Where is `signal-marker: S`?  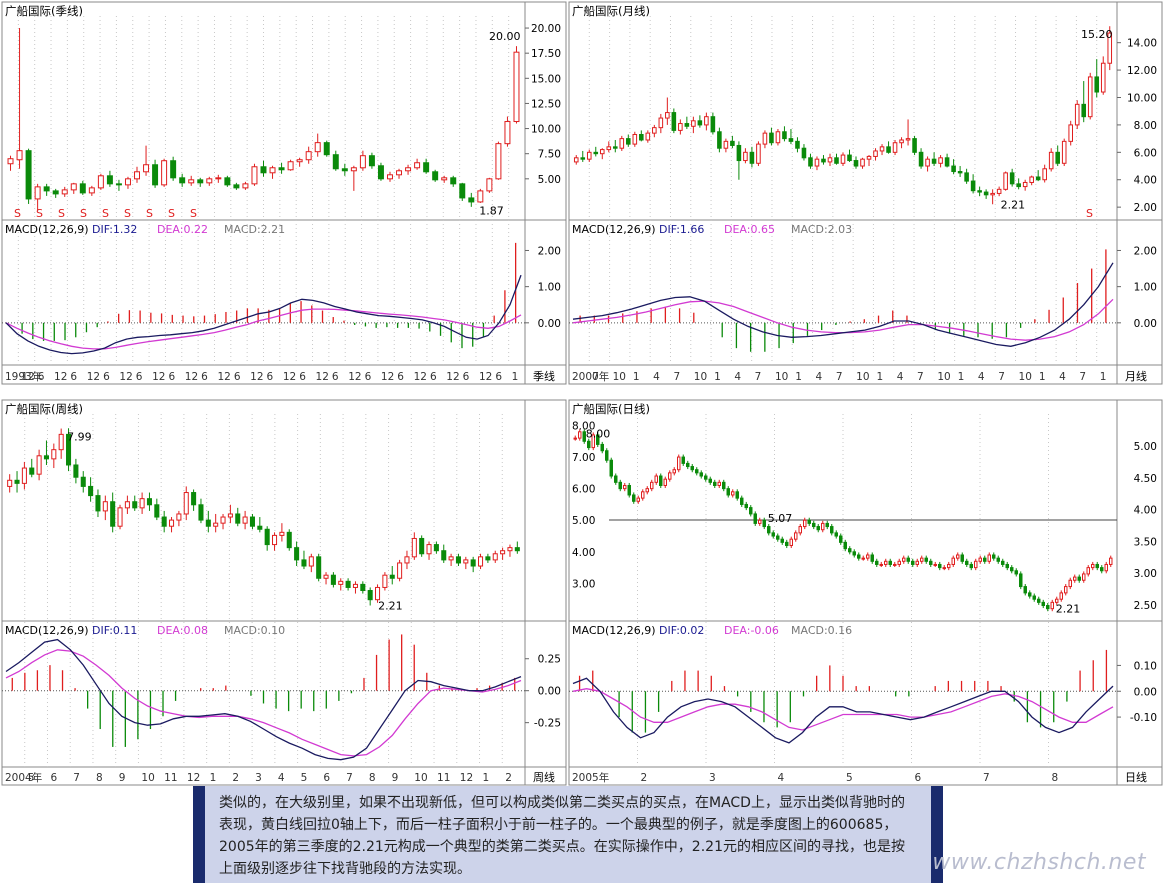 signal-marker: S is located at coordinates (61, 213).